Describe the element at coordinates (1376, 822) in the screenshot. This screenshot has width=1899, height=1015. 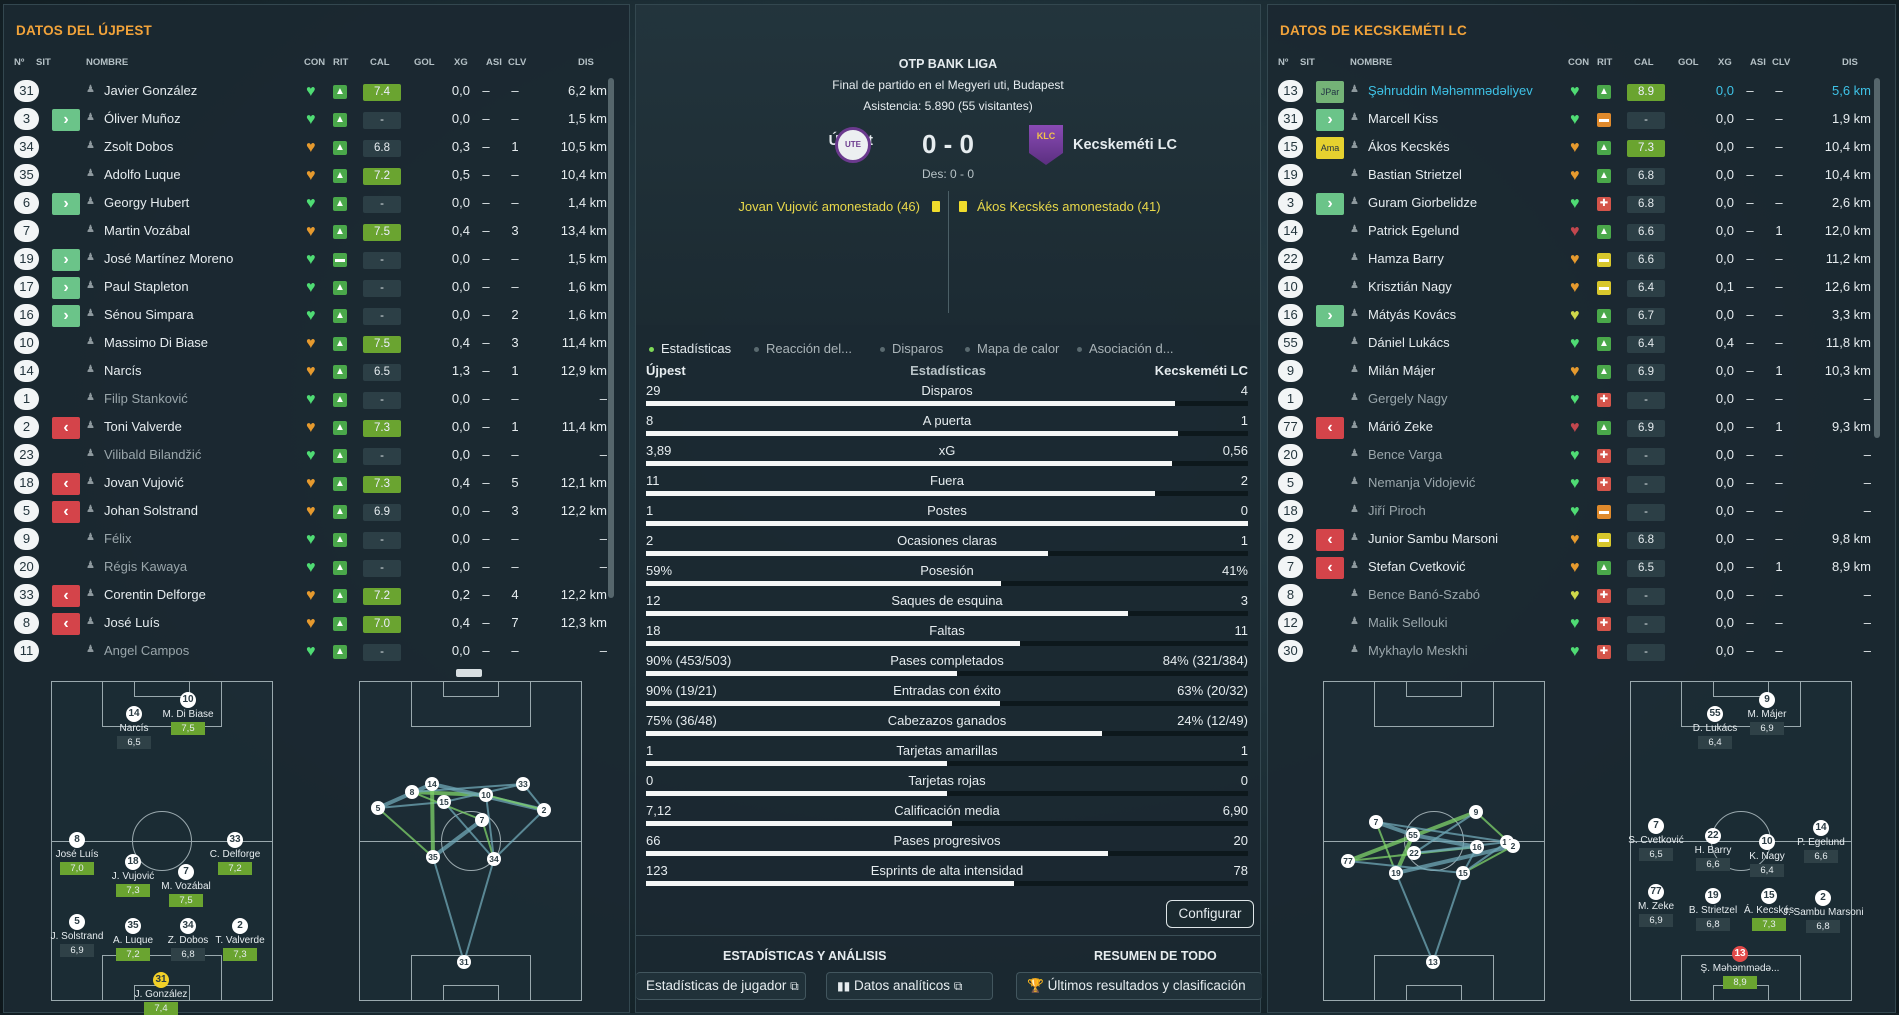
I see `pass-node: 7` at that location.